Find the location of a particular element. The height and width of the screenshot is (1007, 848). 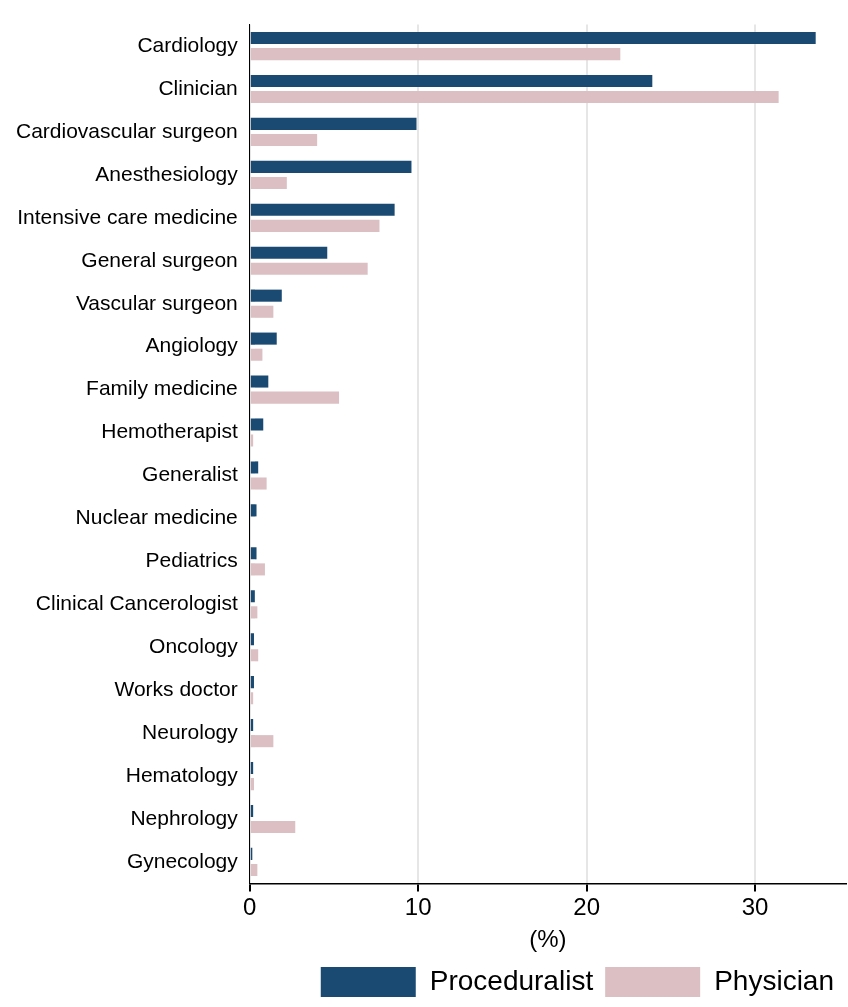

y-tick-label: Angiology is located at coordinates (192, 345).